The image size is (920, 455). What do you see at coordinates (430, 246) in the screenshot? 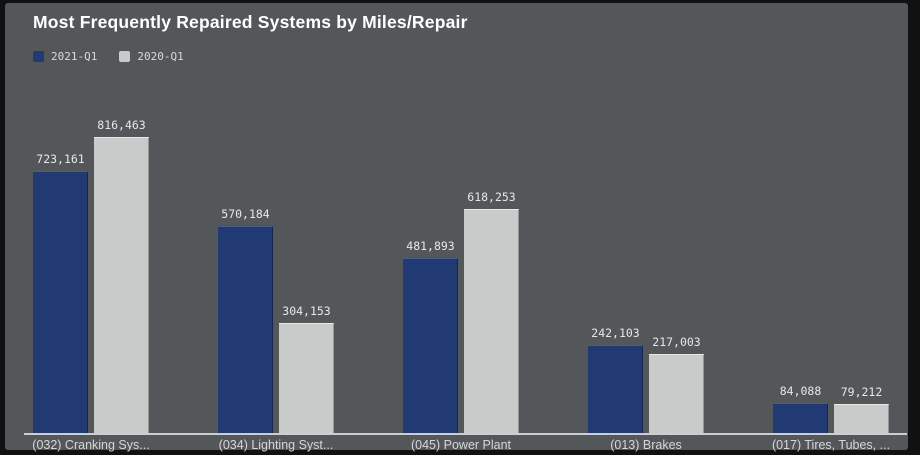
I see `bar-value-label: 481,893` at bounding box center [430, 246].